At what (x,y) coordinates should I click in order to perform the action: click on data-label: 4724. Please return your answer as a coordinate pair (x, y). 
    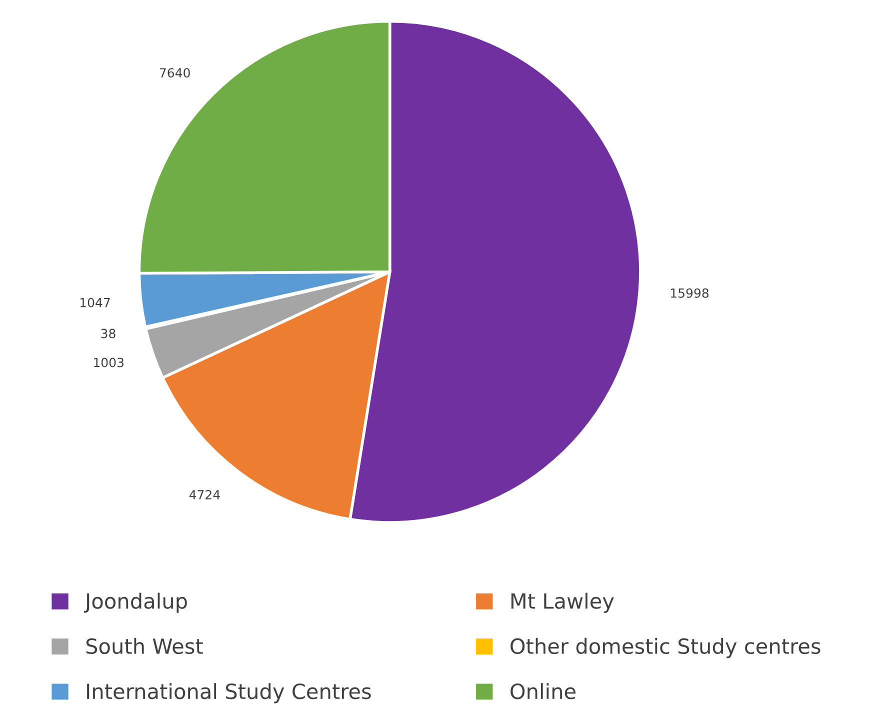
    Looking at the image, I should click on (204, 495).